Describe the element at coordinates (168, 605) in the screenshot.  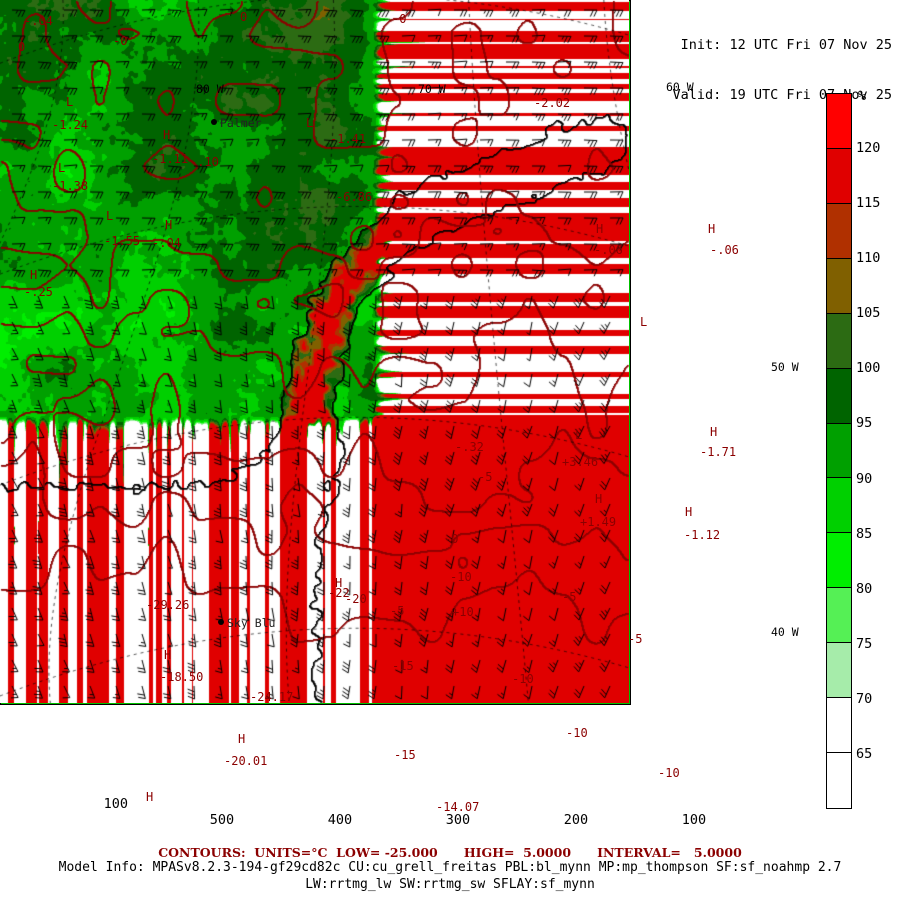
I see `contour-label: -29.26` at that location.